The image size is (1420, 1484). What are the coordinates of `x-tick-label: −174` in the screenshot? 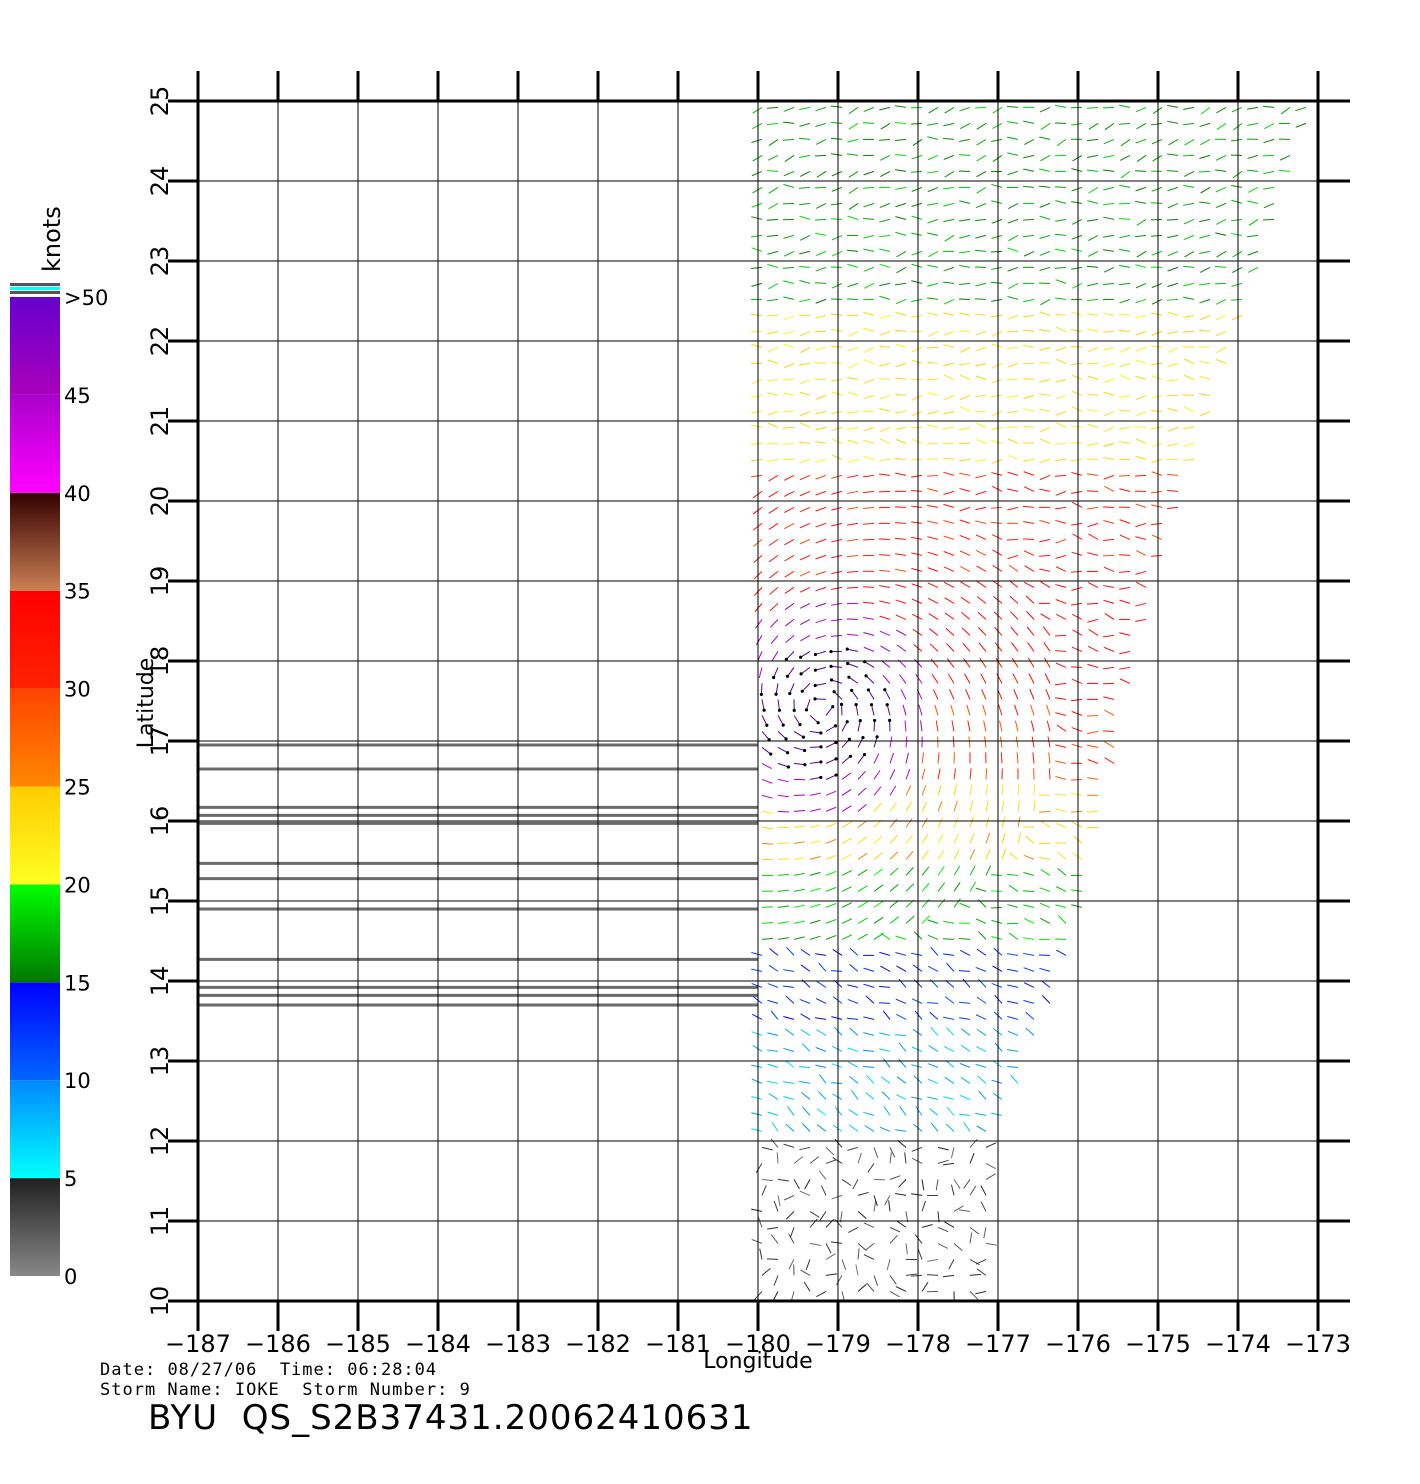 It's located at (1238, 1344).